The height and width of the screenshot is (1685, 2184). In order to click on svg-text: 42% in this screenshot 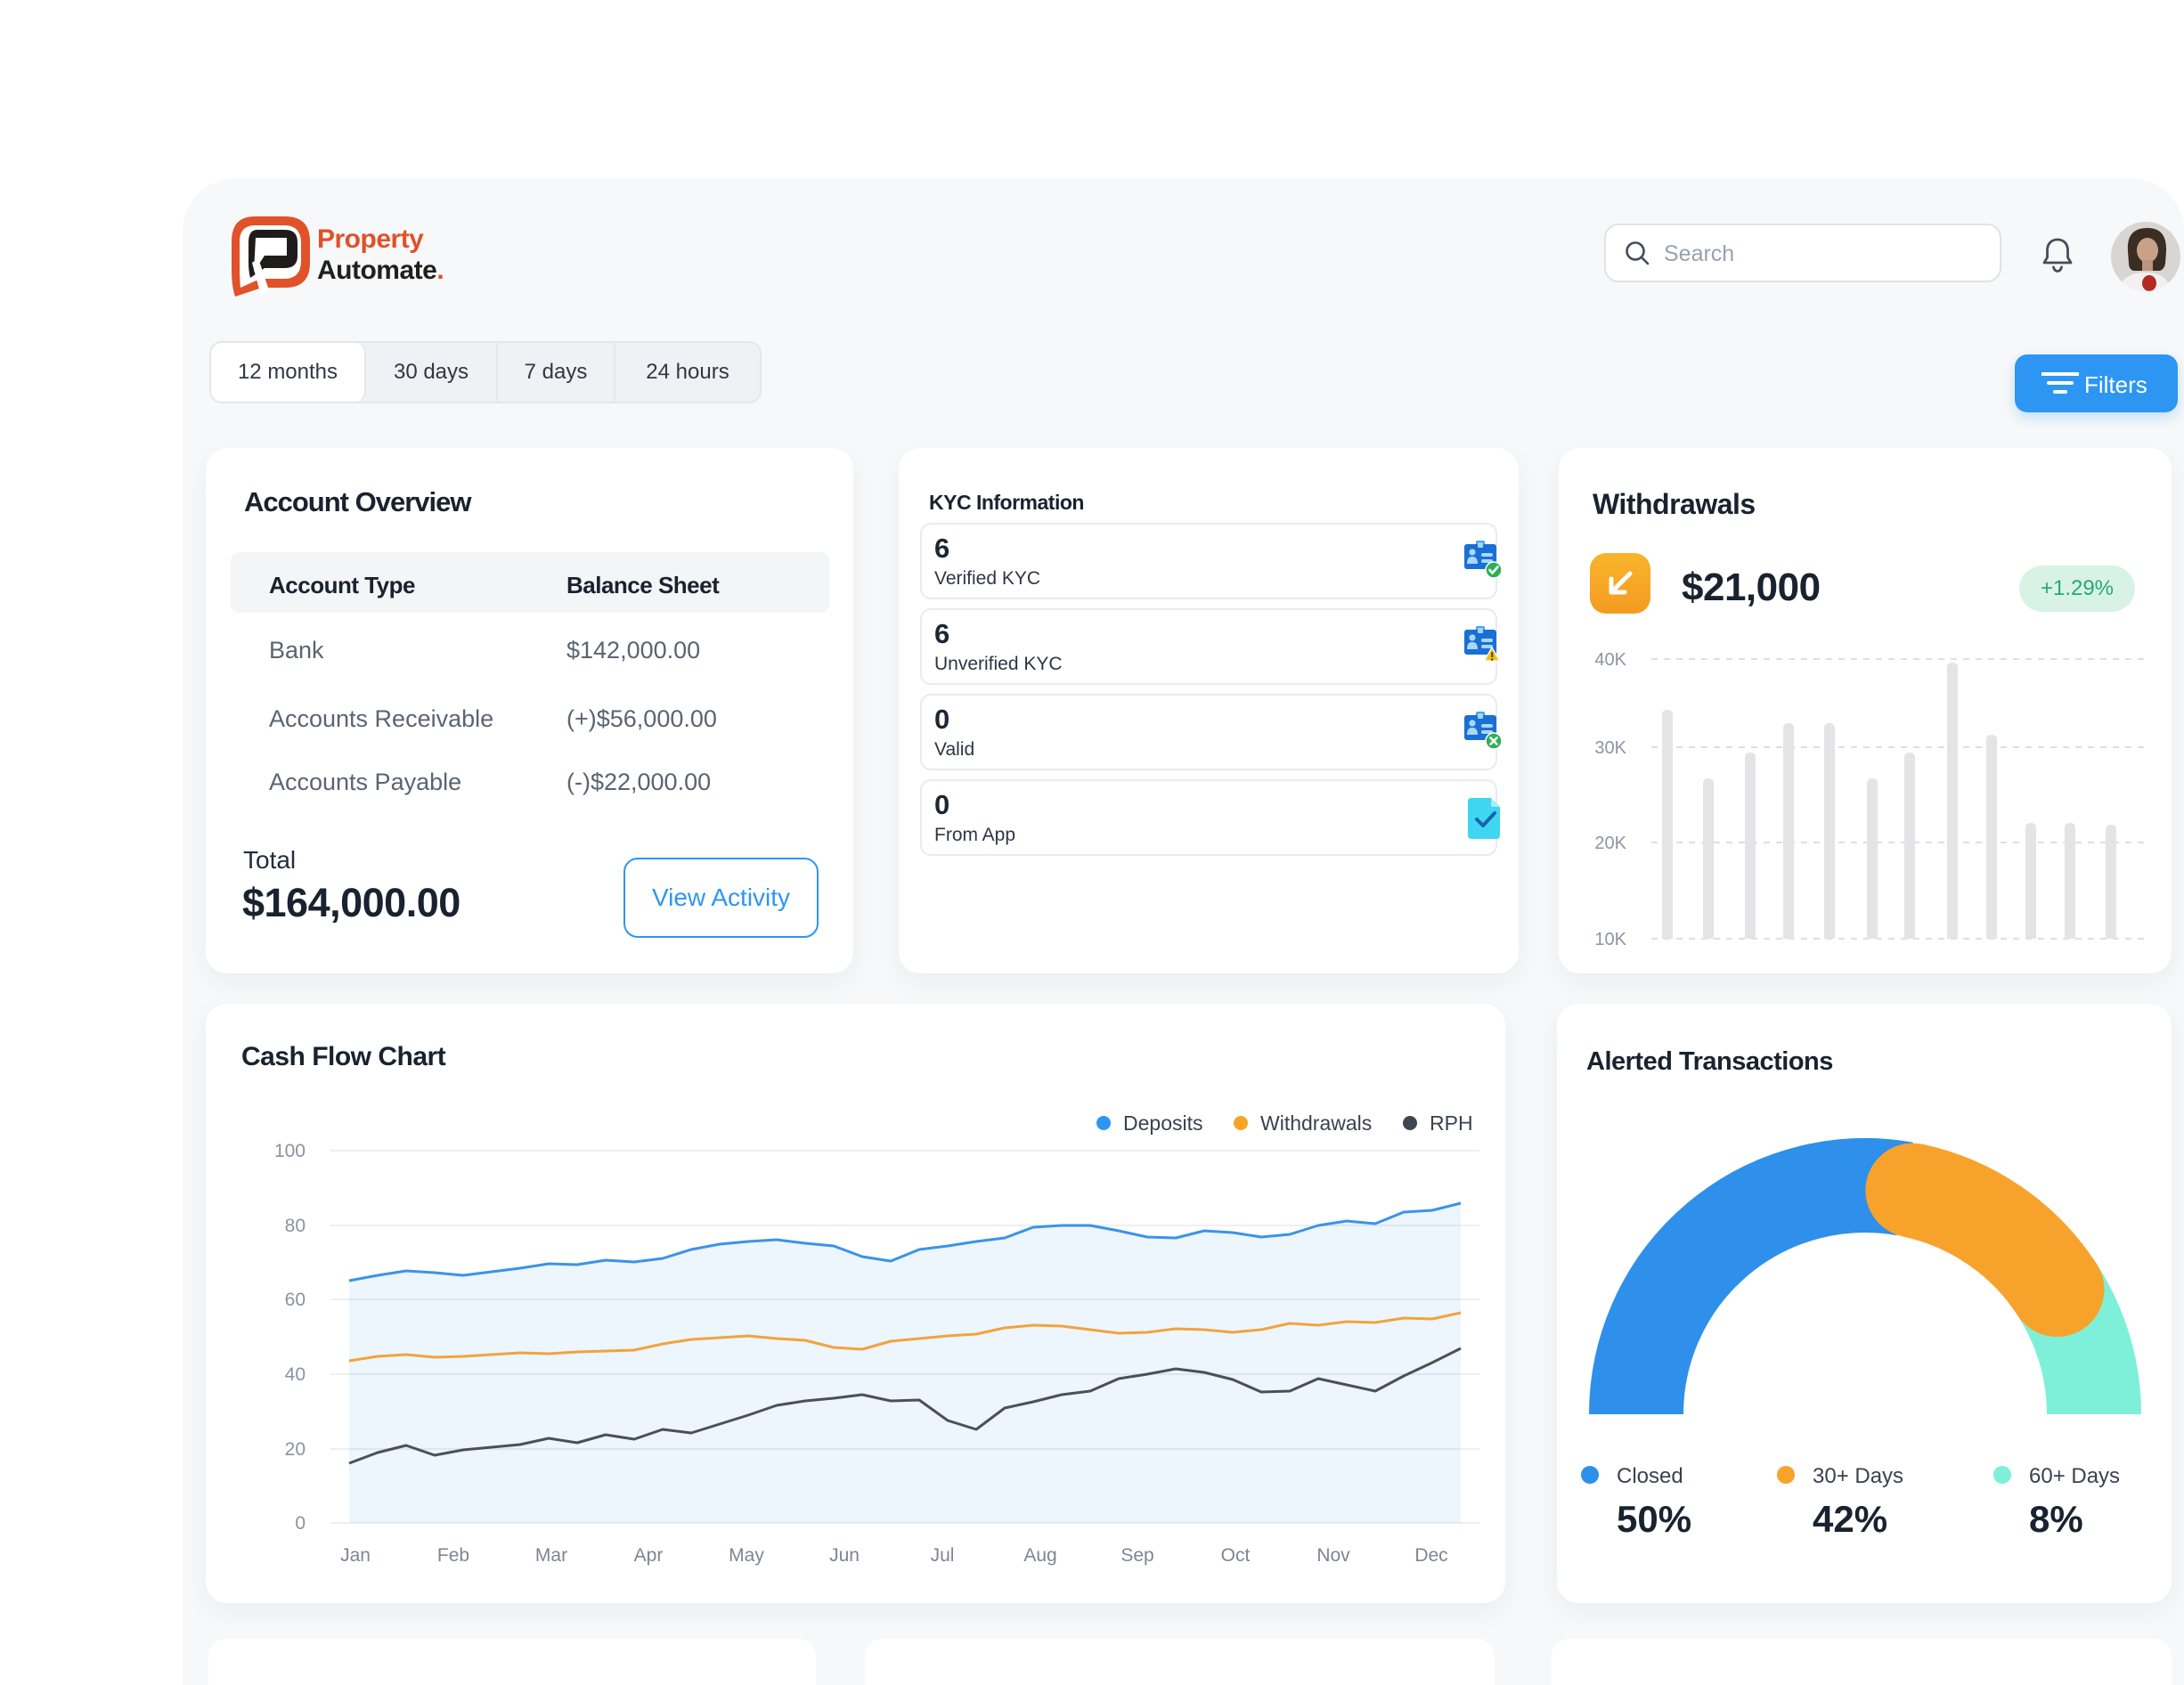, I will do `click(1850, 1519)`.